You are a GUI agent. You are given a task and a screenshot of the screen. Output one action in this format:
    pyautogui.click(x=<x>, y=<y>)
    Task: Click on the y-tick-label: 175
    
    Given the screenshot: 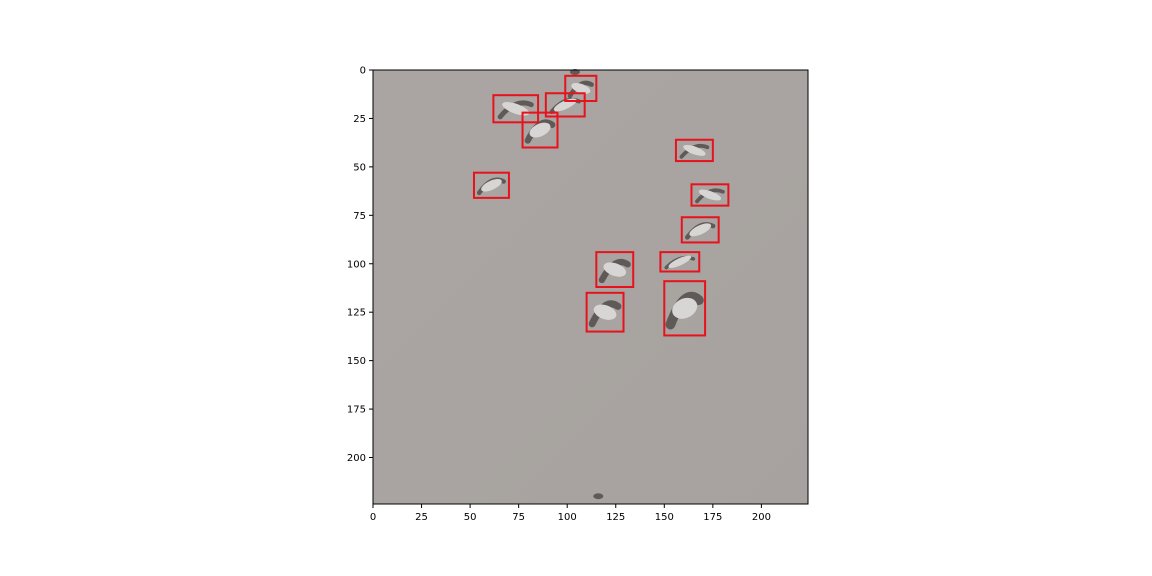 What is the action you would take?
    pyautogui.click(x=356, y=410)
    